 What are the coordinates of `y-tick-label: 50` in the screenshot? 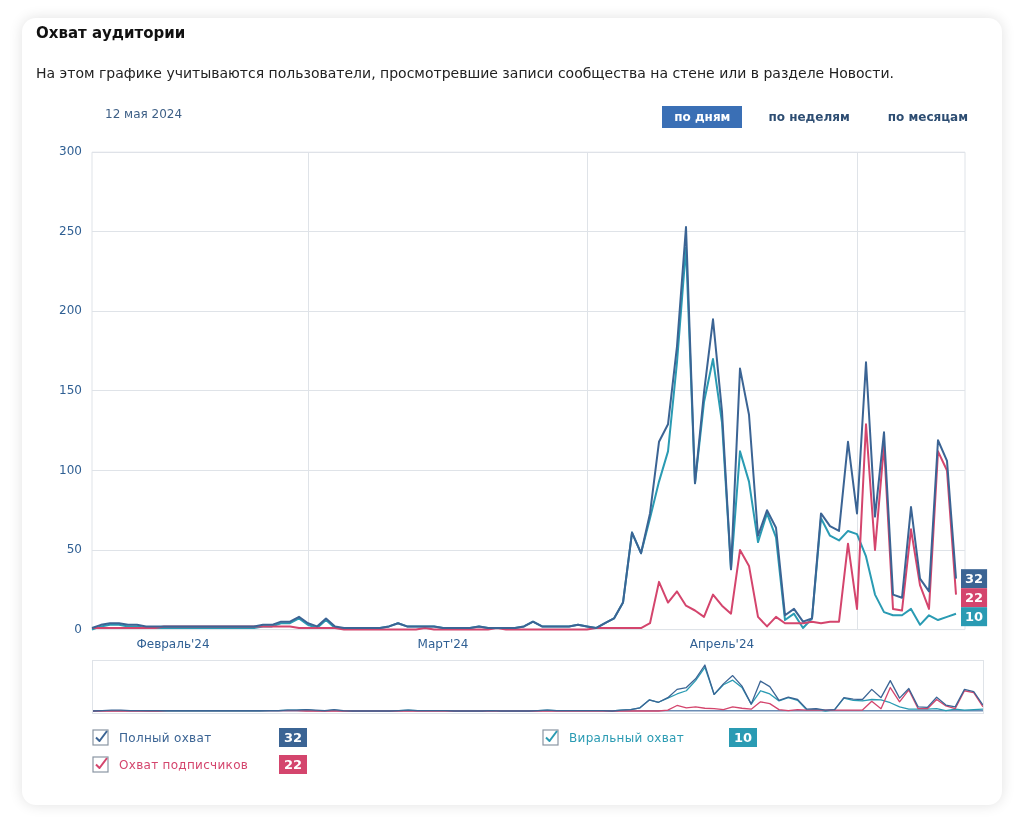 It's located at (74, 549).